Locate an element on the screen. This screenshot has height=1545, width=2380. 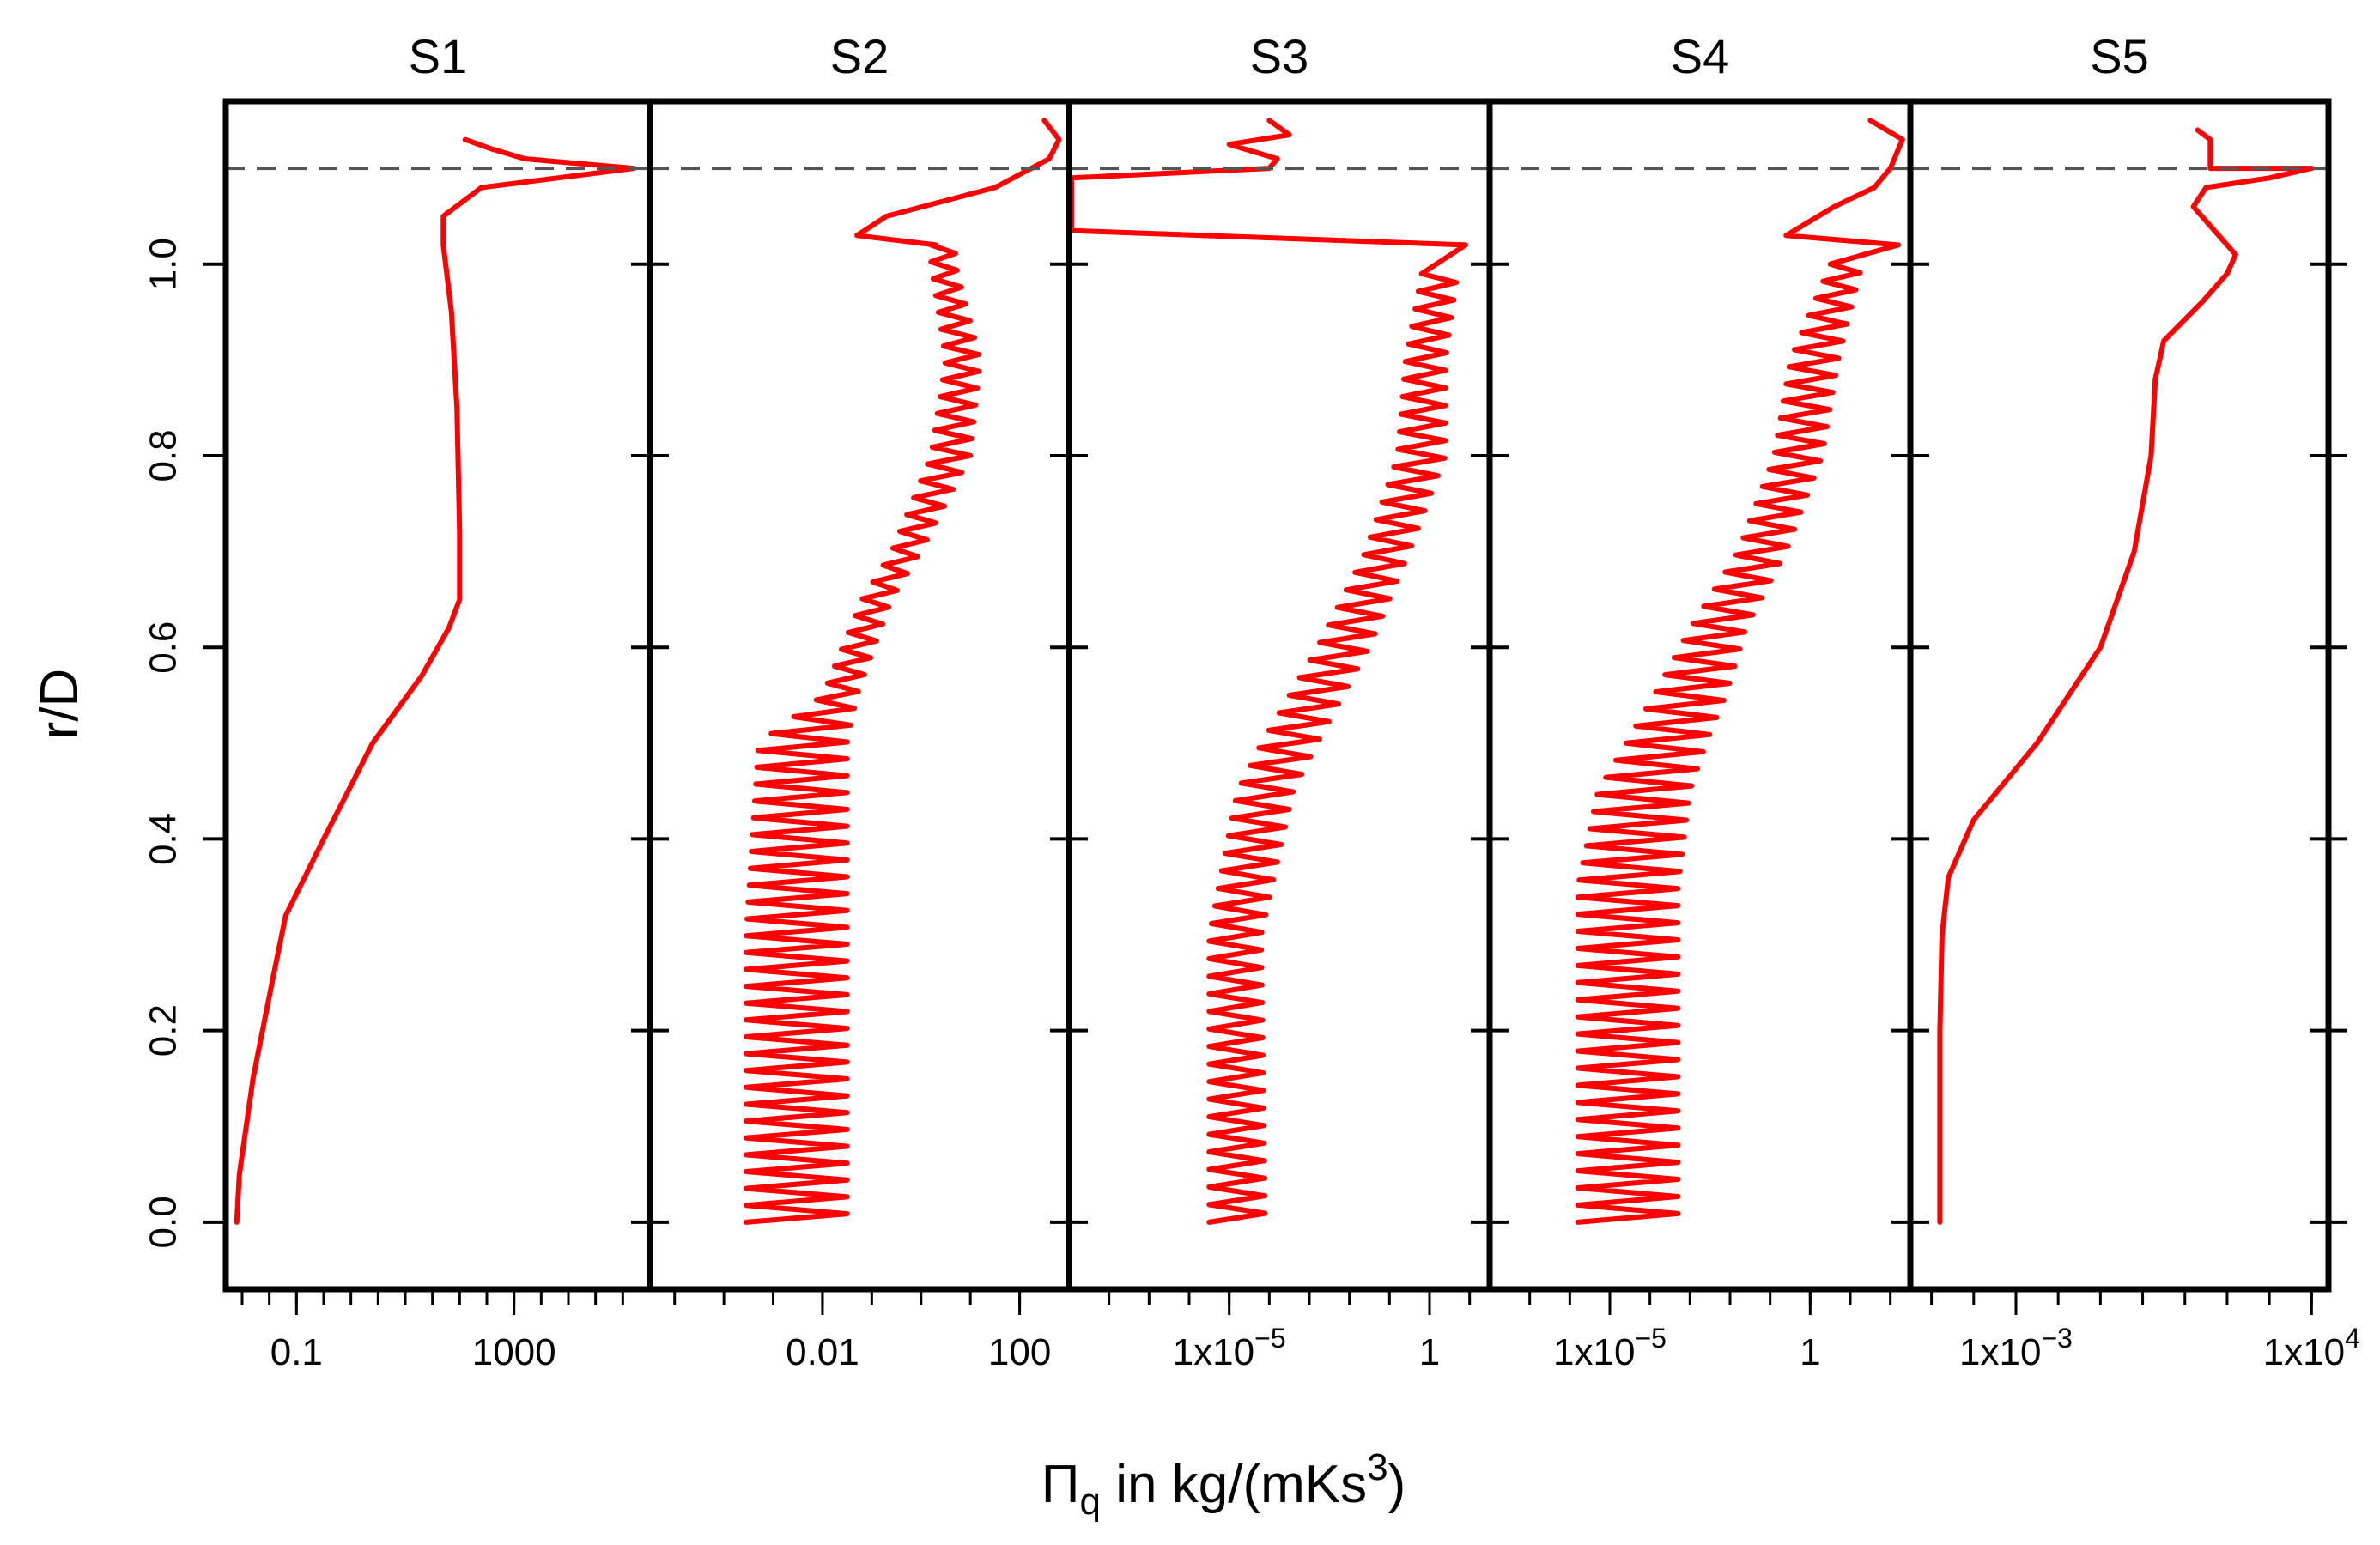
panel-frame-s1 is located at coordinates (438, 695).